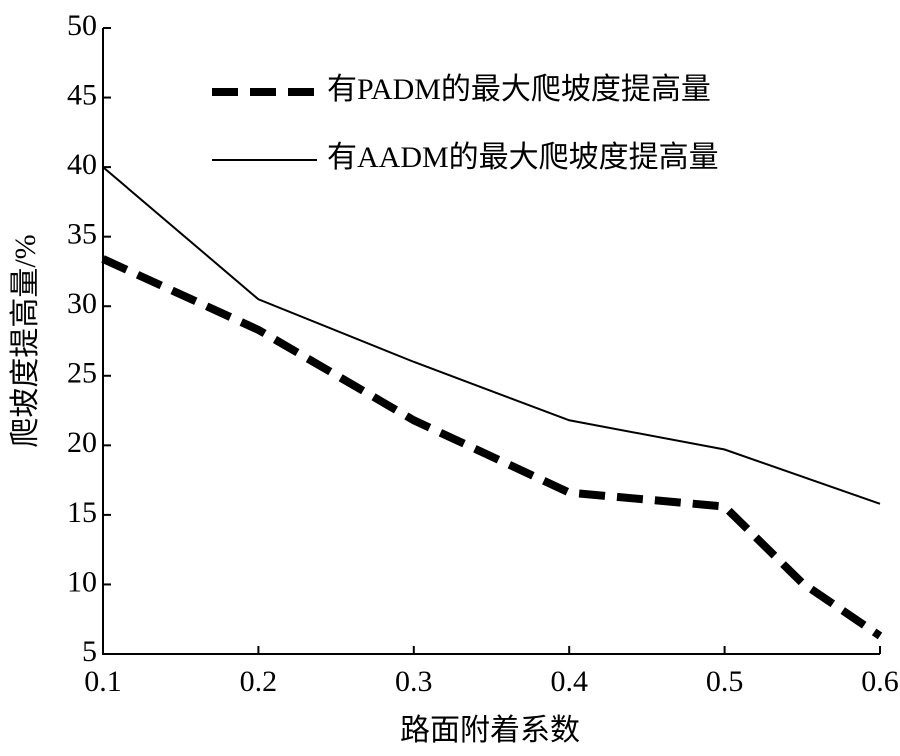  What do you see at coordinates (89, 651) in the screenshot?
I see `y-tick-label: 5` at bounding box center [89, 651].